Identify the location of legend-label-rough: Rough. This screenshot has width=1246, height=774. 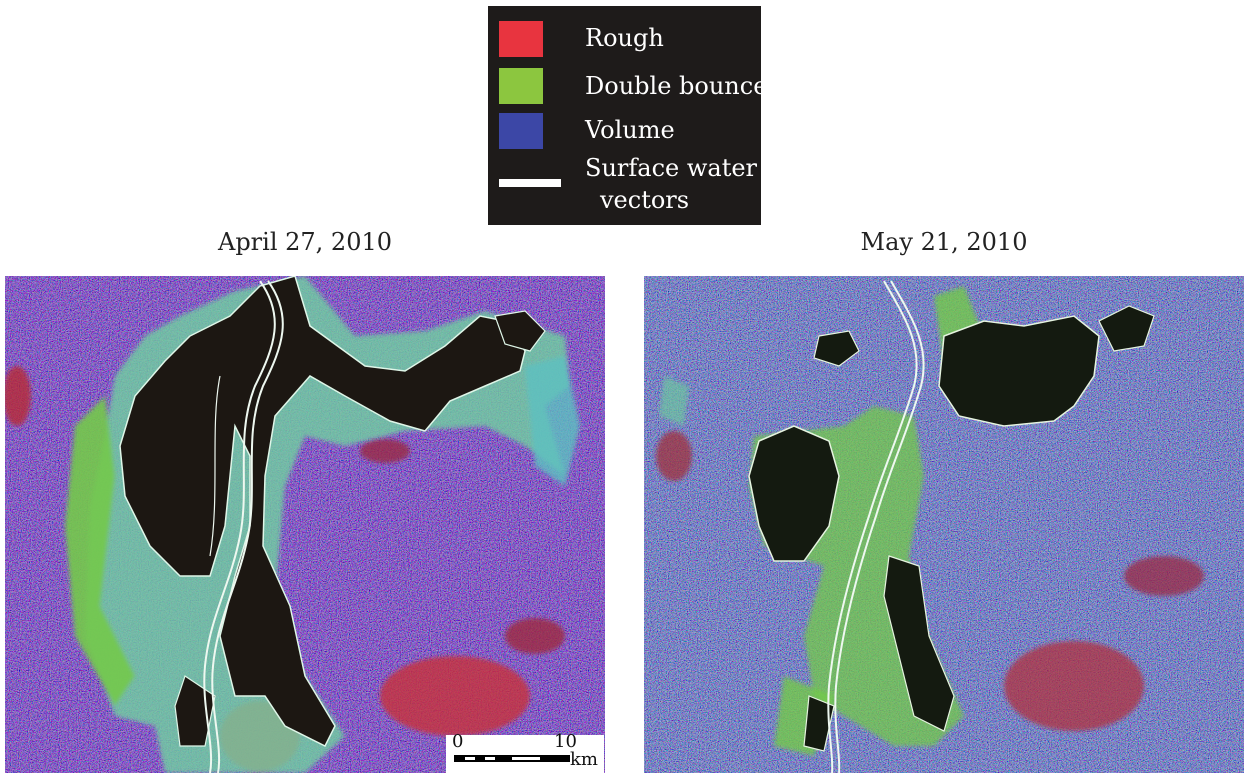
(624, 38).